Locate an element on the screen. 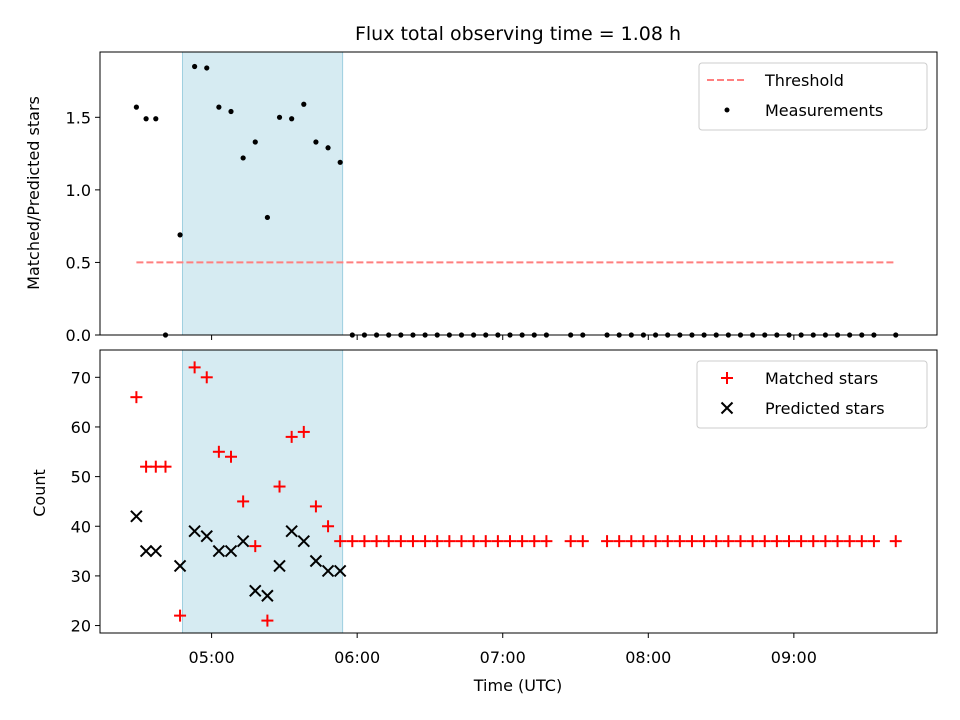 This screenshot has width=960, height=720. bottom-y-axis-label: Count is located at coordinates (39, 493).